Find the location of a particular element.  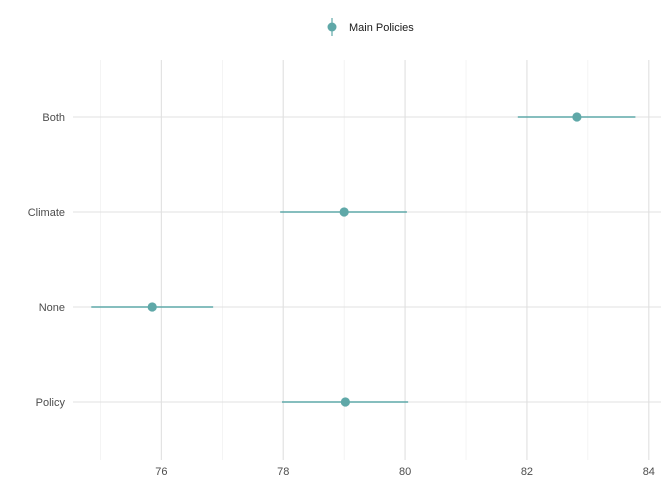

legend: Main Policies is located at coordinates (370, 27).